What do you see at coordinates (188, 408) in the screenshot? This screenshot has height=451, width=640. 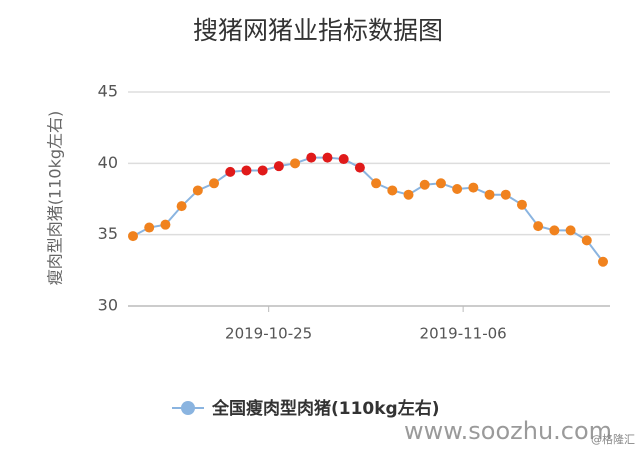 I see `legend-marker` at bounding box center [188, 408].